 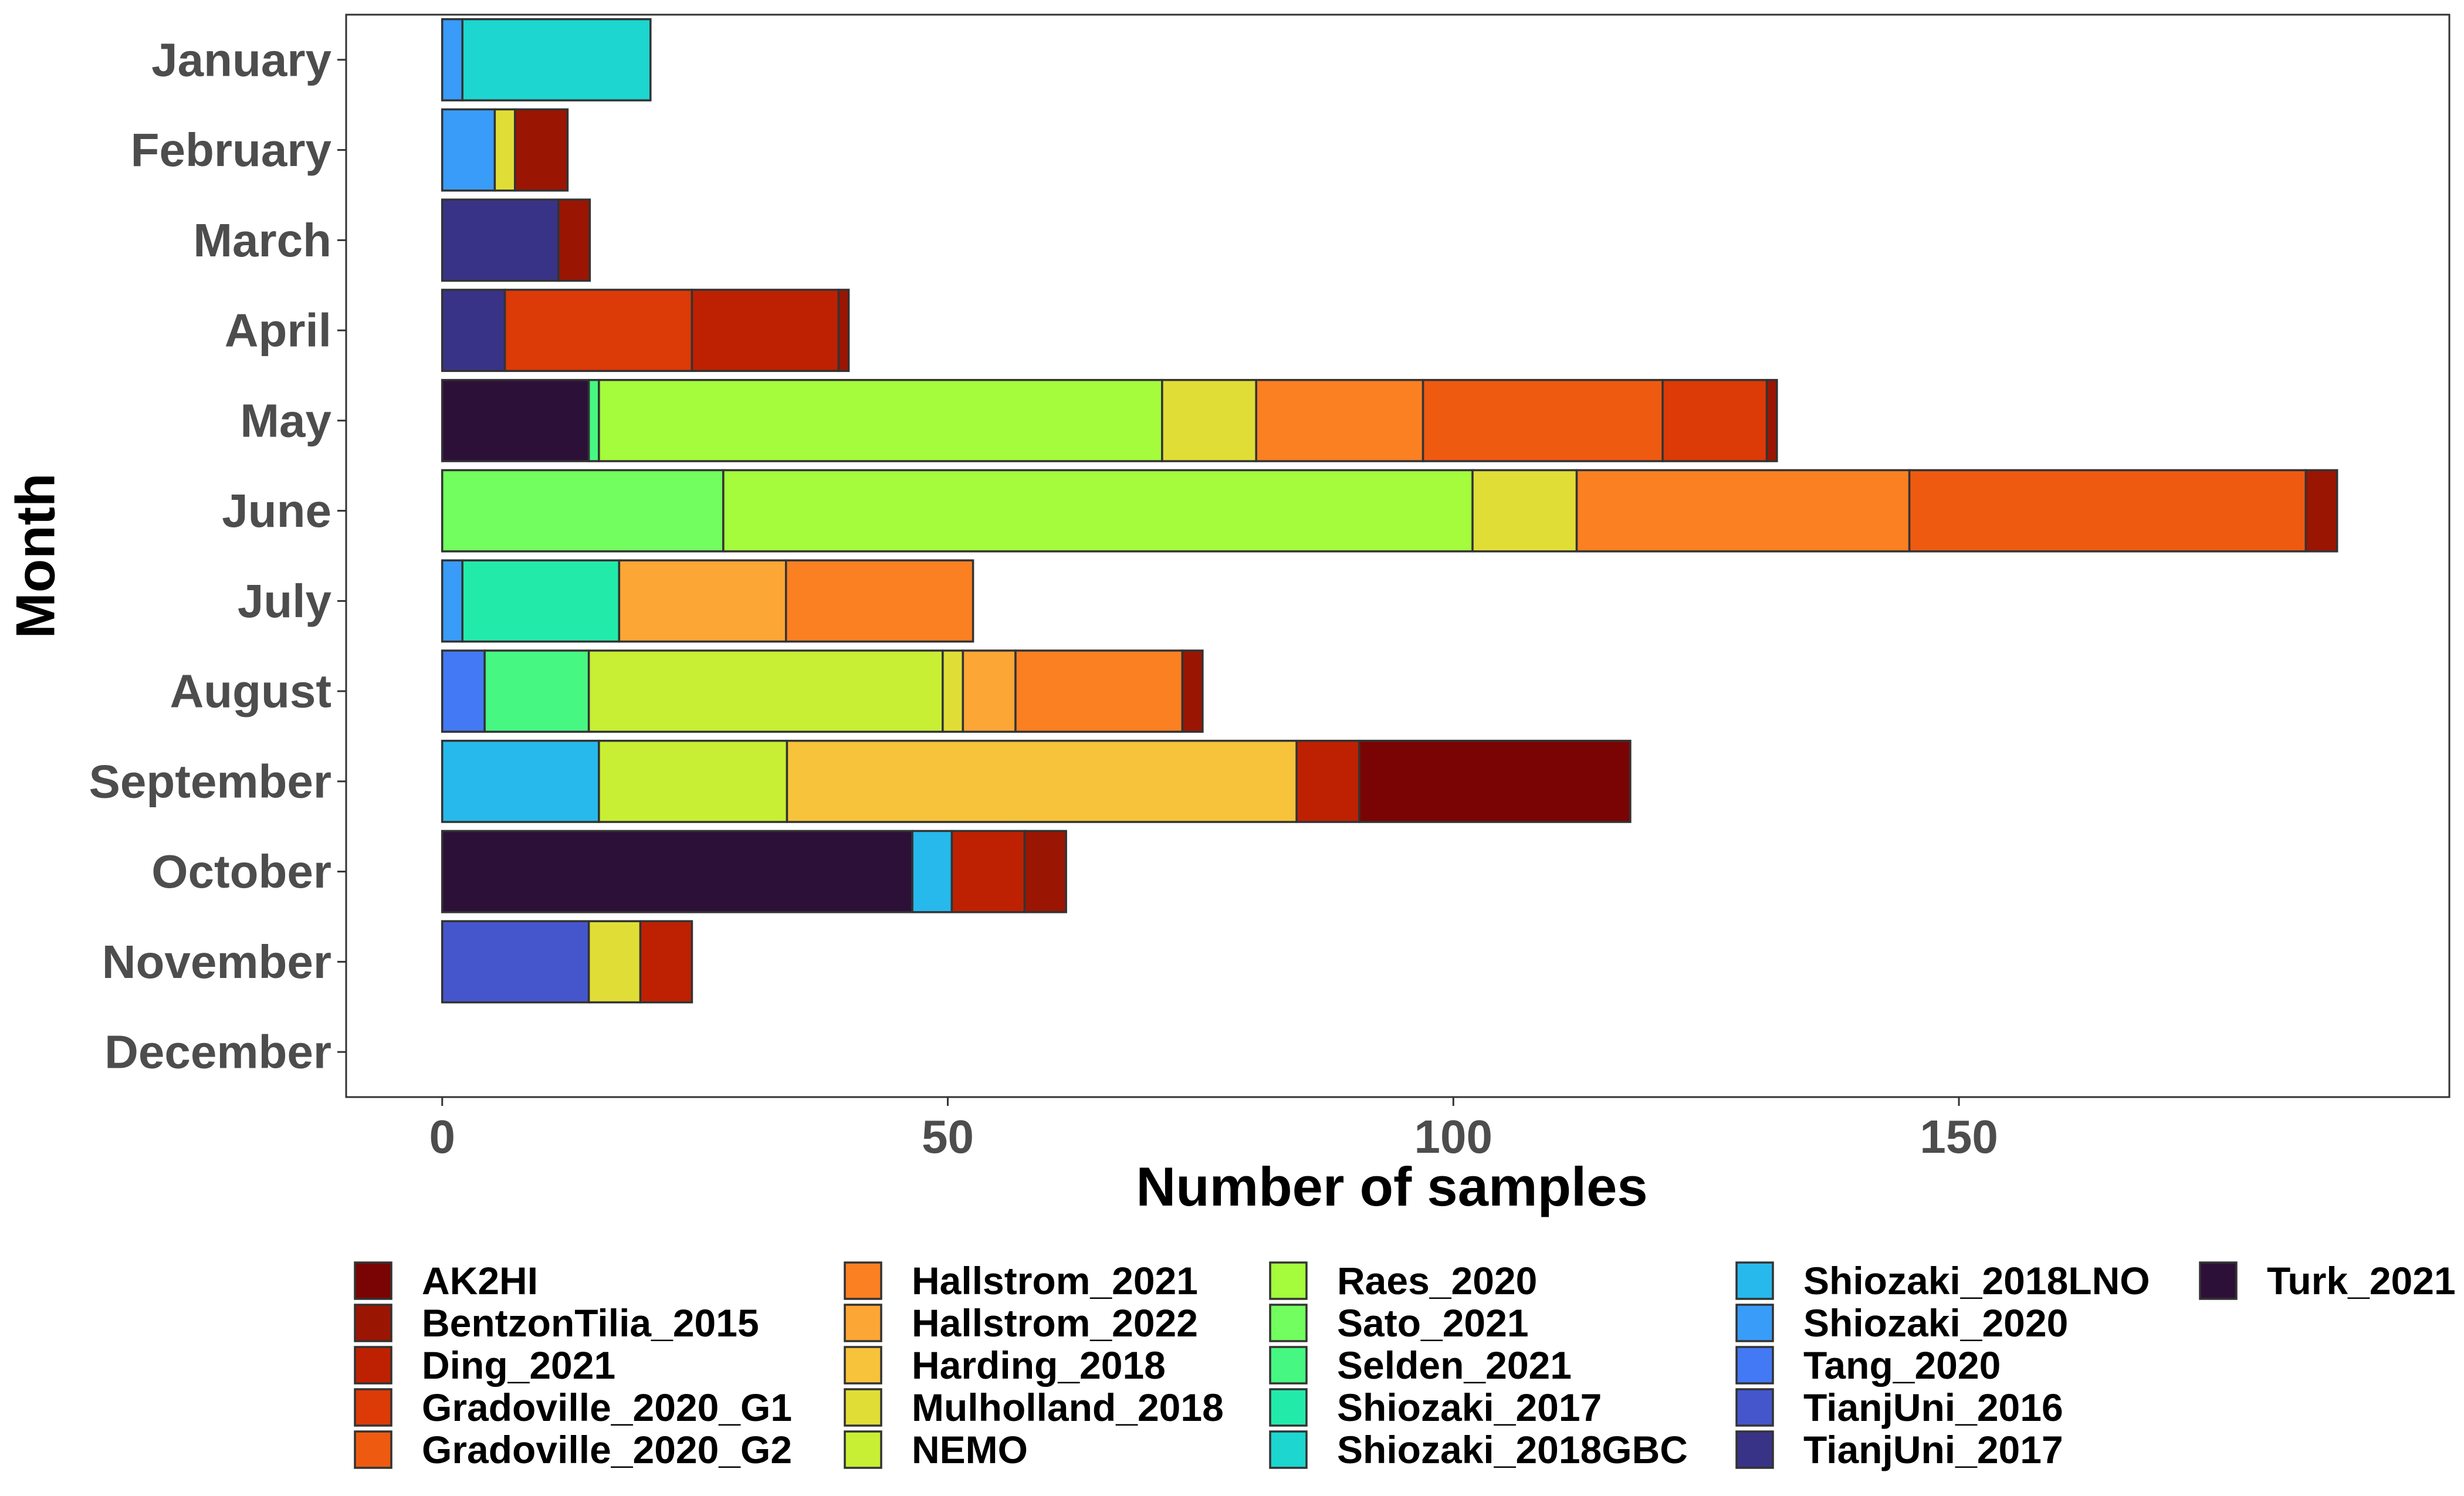 I want to click on y-tick-label: February, so click(x=231, y=150).